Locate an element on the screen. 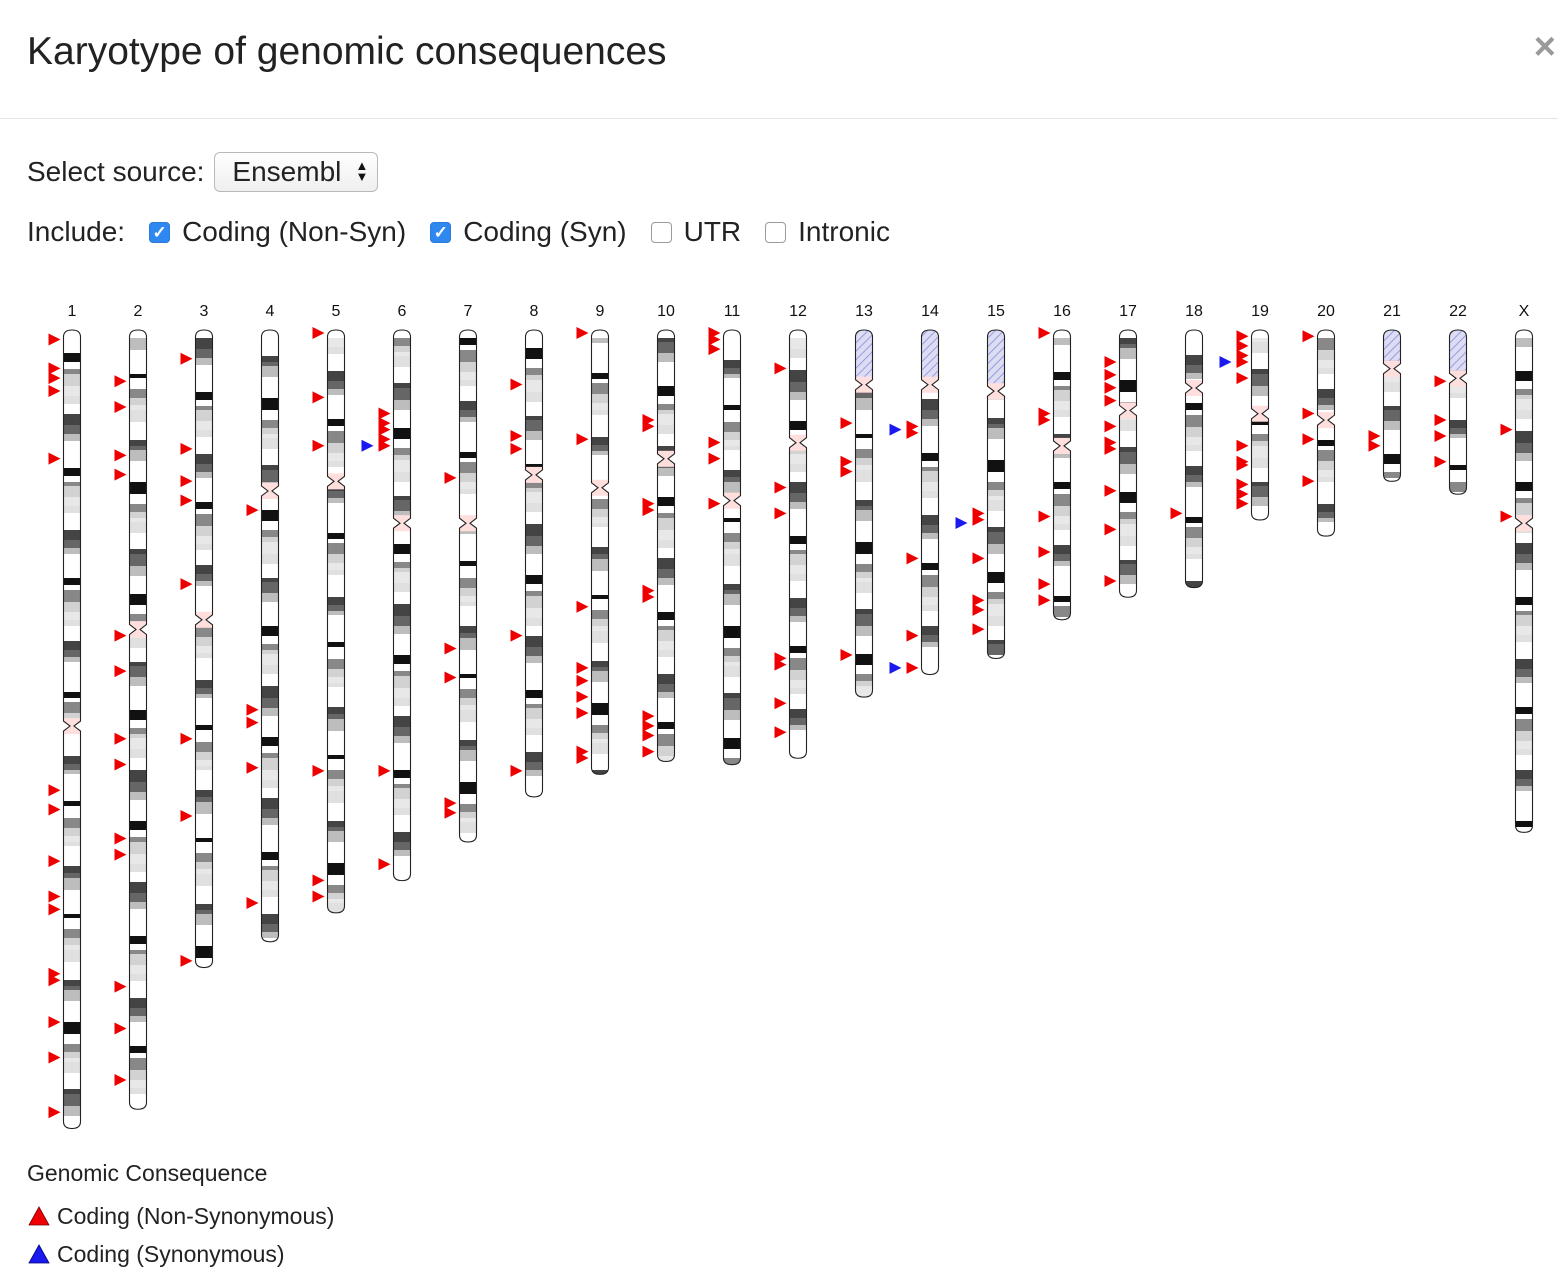 This screenshot has width=1558, height=1274. source-select: Ensembl ▲ ▼ is located at coordinates (296, 172).